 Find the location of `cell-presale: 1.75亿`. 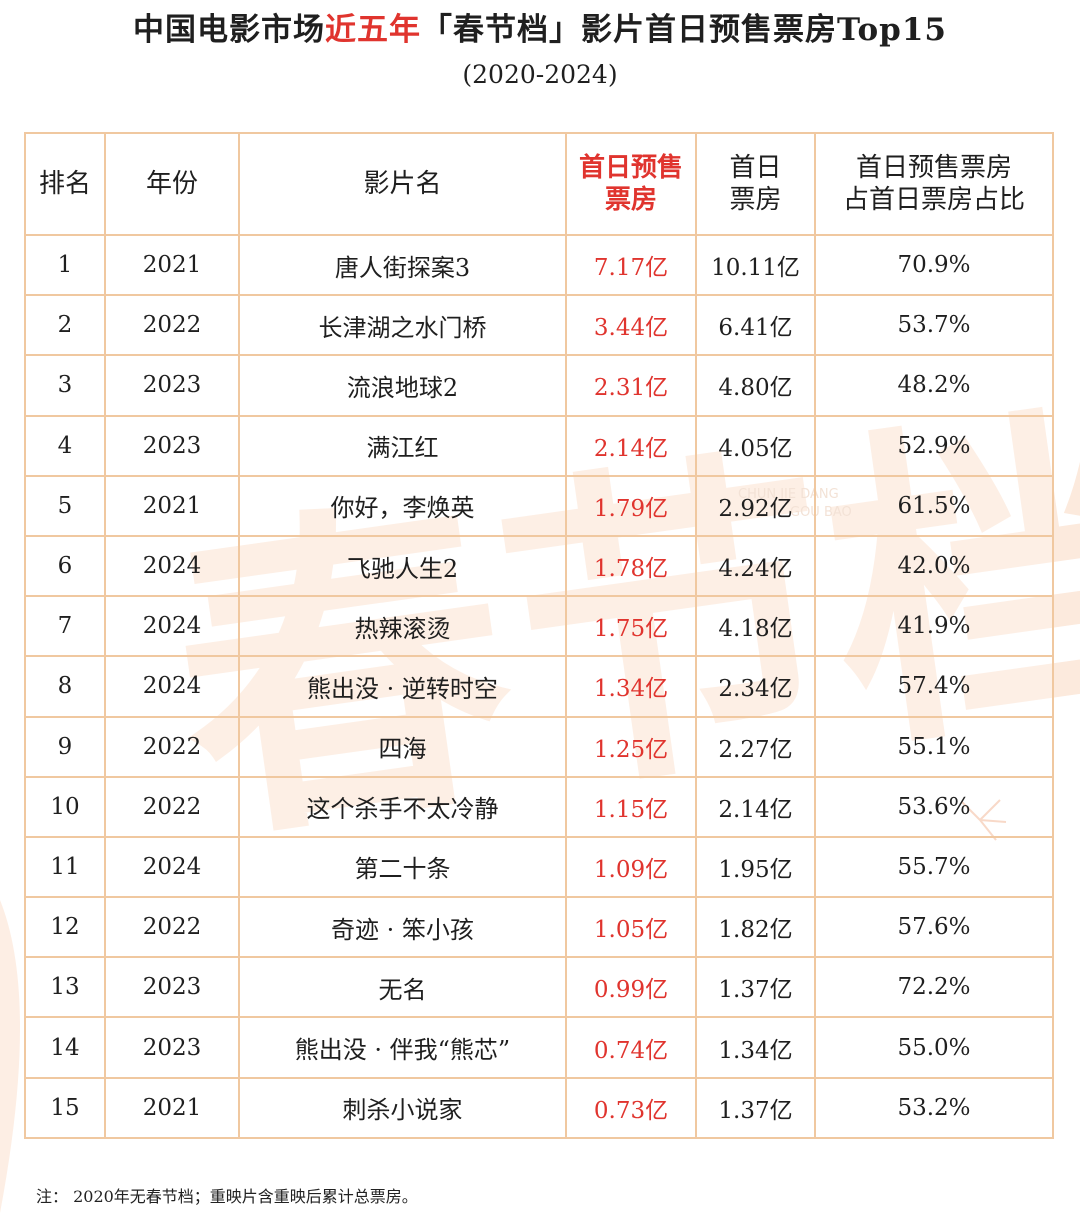

cell-presale: 1.75亿 is located at coordinates (631, 626).